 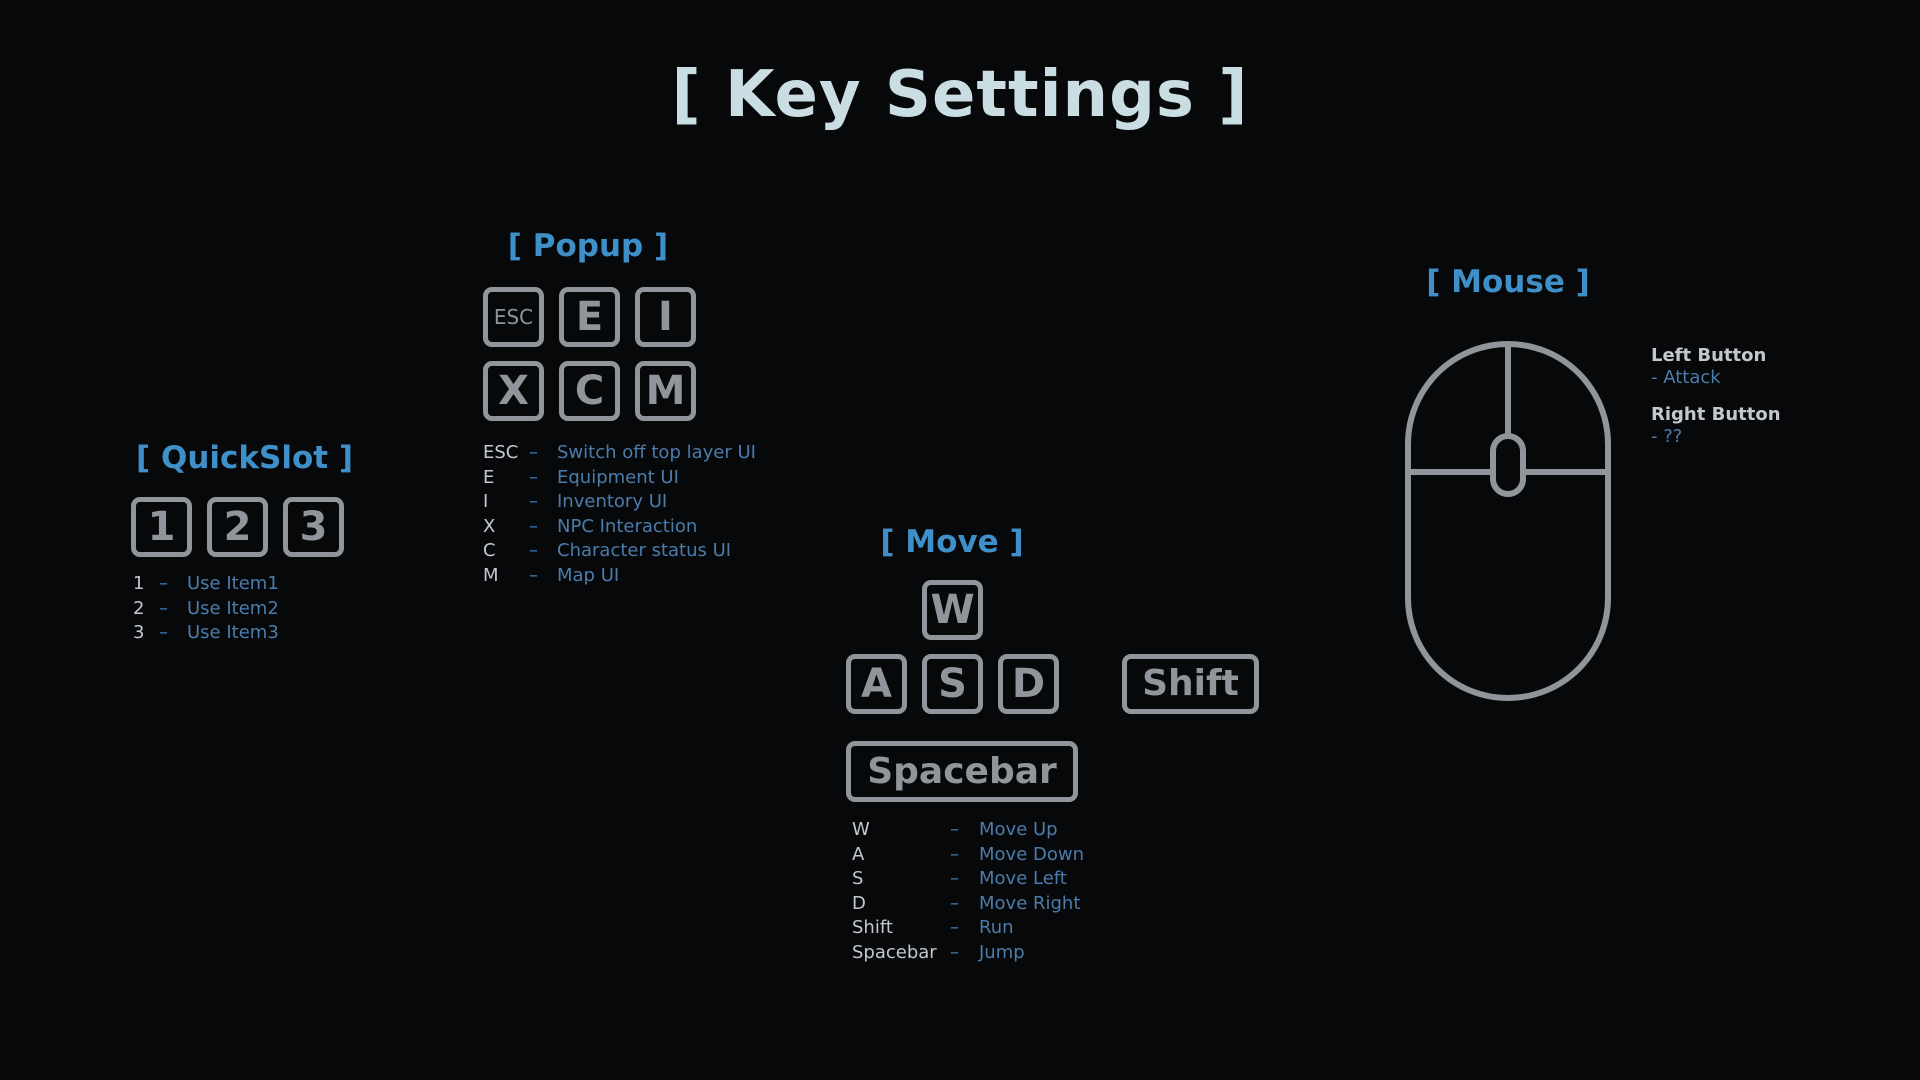 I want to click on key-d: D, so click(x=1028, y=684).